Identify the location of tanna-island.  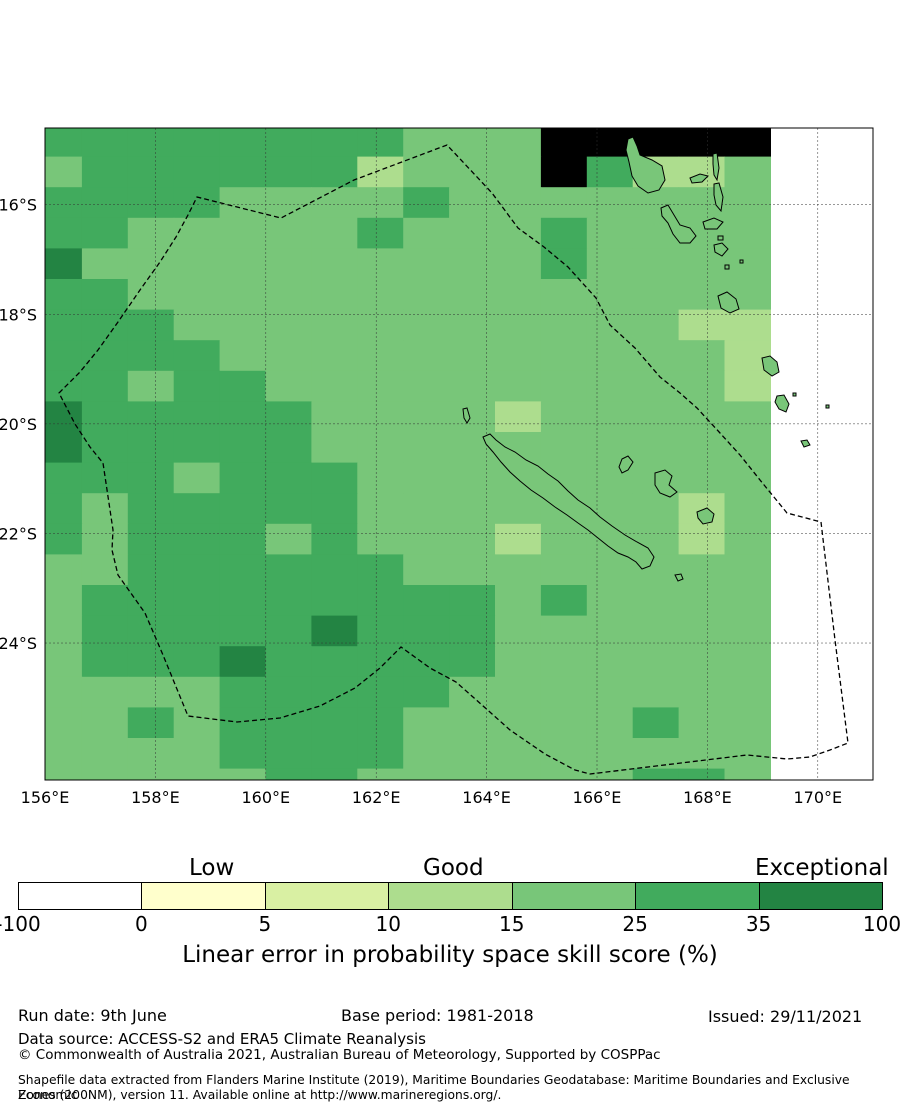
(782, 403).